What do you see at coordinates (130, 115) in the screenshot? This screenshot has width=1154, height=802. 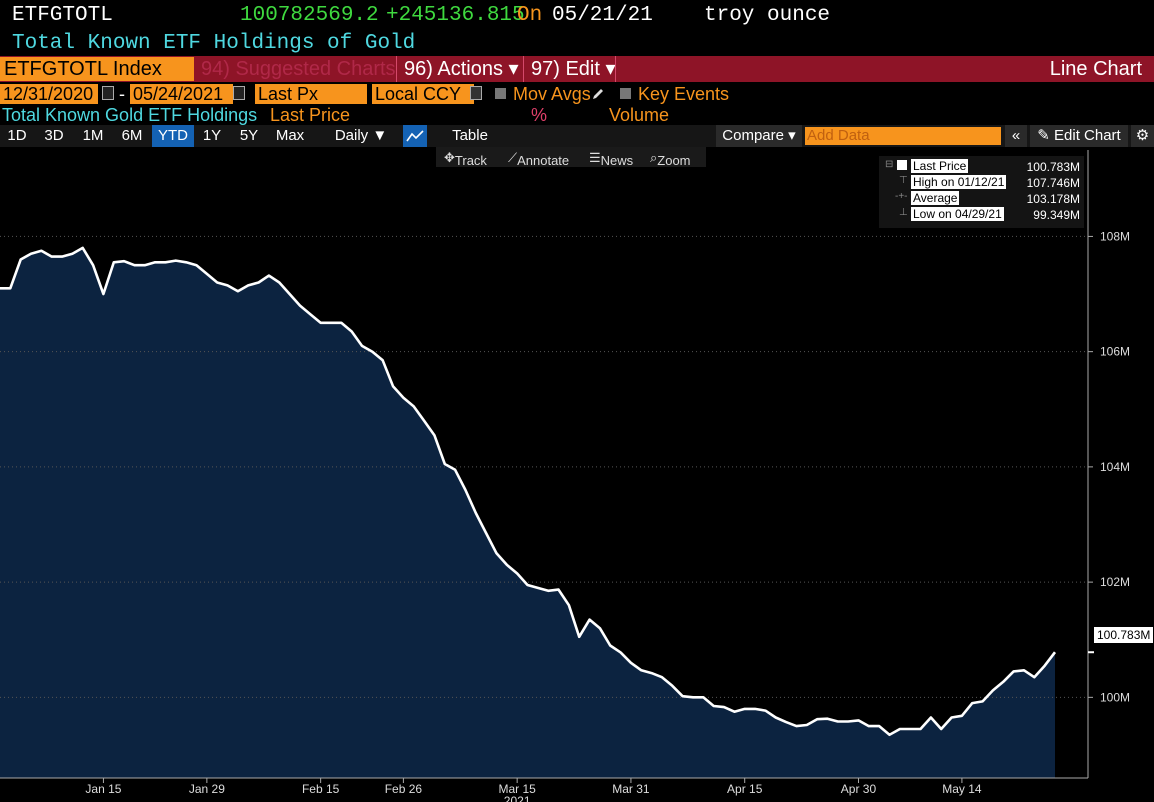 I see `series-name: Total Known Gold ETF Holdings` at bounding box center [130, 115].